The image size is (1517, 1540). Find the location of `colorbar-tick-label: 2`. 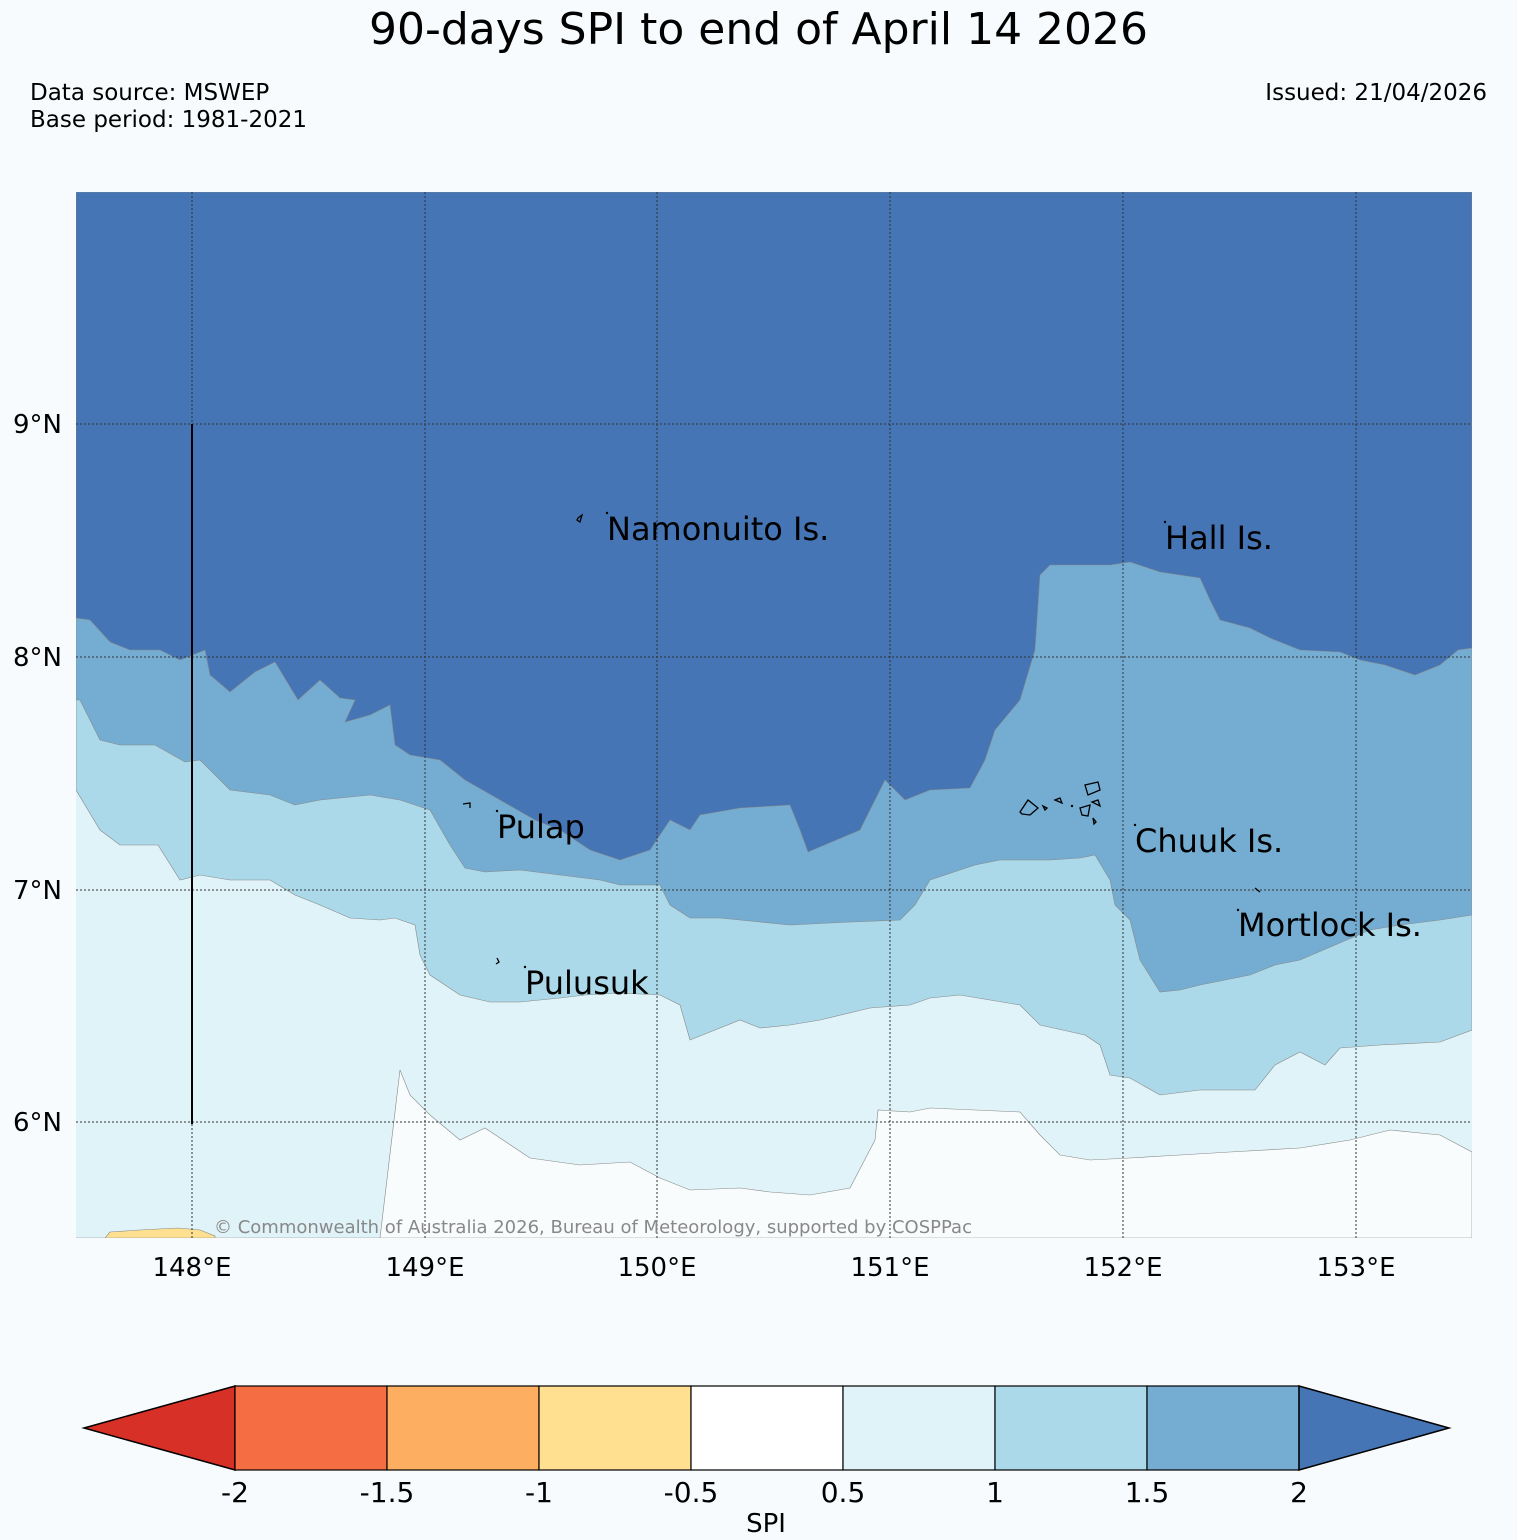

colorbar-tick-label: 2 is located at coordinates (1299, 1492).